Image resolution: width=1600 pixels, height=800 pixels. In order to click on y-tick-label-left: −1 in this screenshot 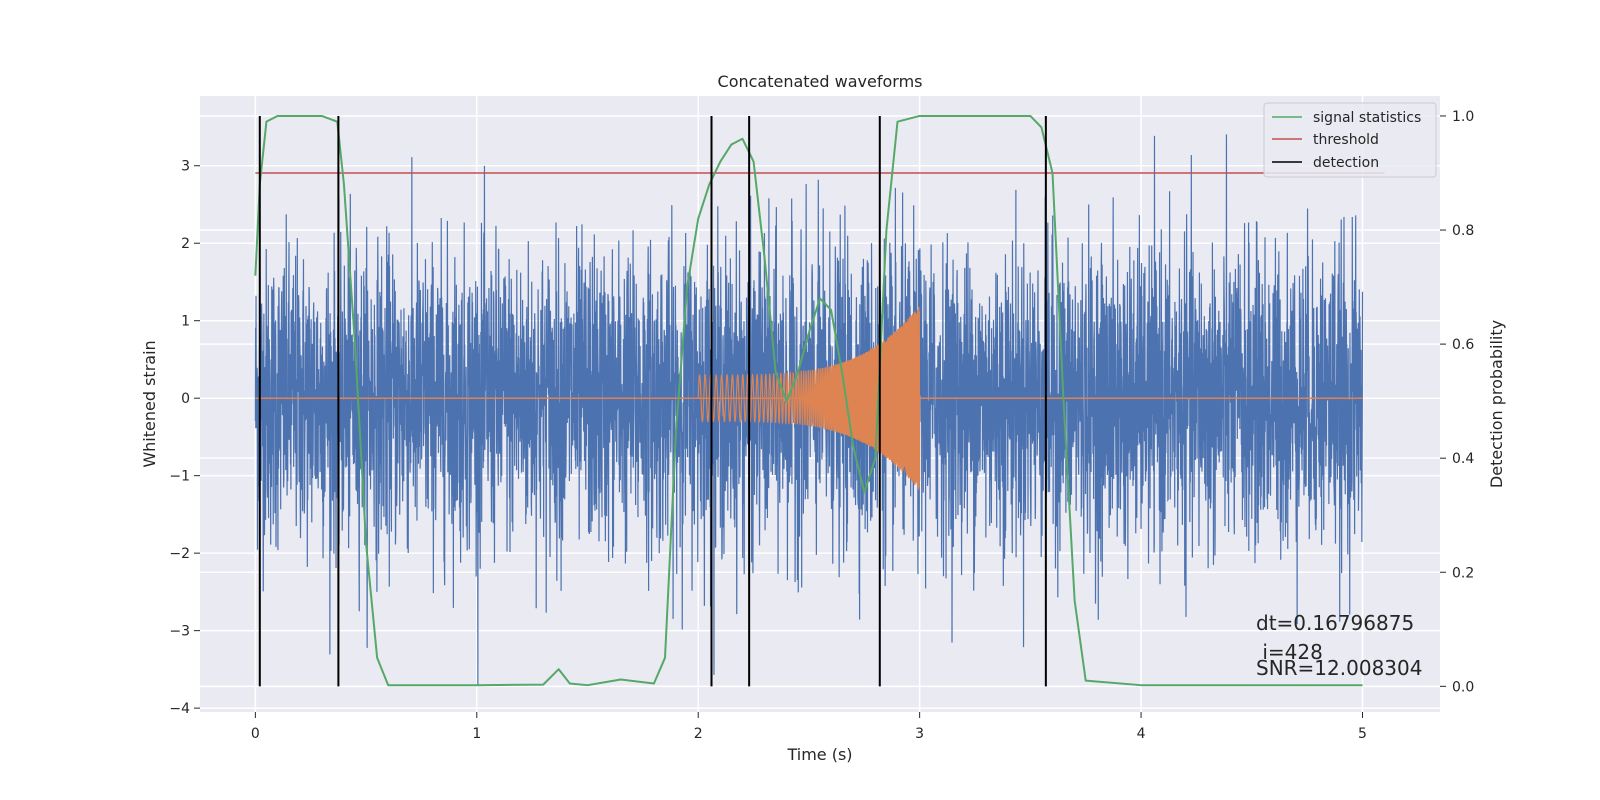, I will do `click(179, 477)`.